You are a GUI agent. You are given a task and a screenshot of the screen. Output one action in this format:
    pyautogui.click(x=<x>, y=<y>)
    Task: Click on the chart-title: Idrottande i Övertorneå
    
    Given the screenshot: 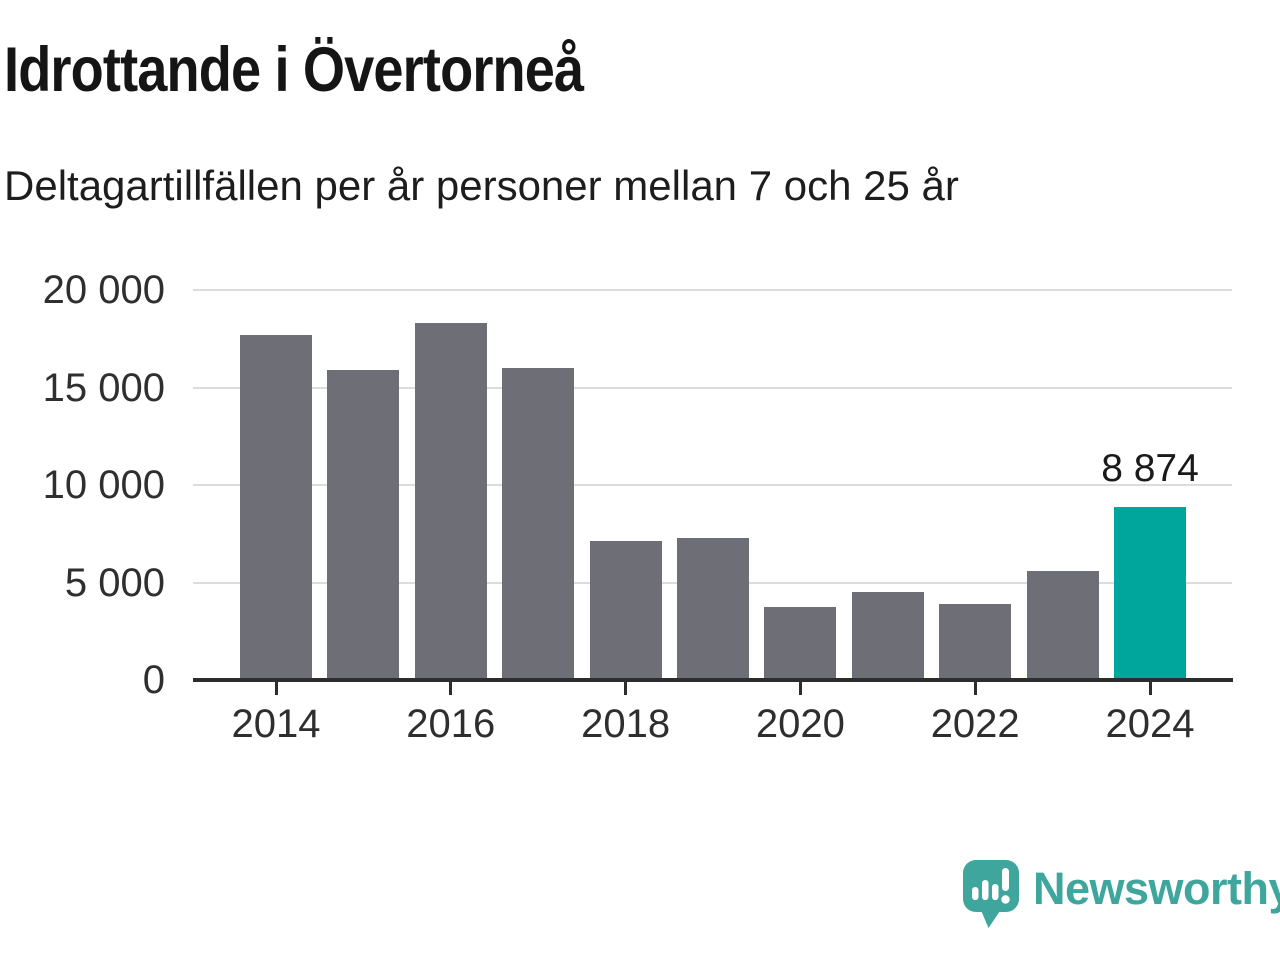 What is the action you would take?
    pyautogui.click(x=294, y=70)
    